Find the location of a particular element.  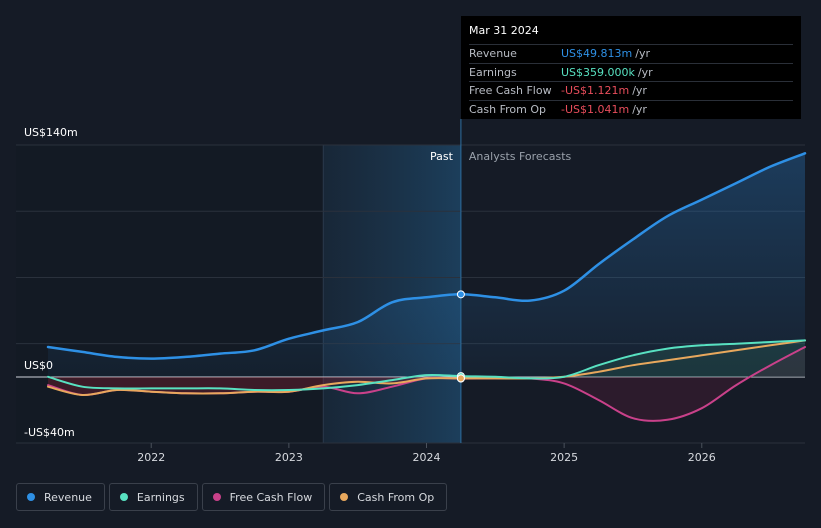

x-tick-label: 2022 is located at coordinates (151, 457).